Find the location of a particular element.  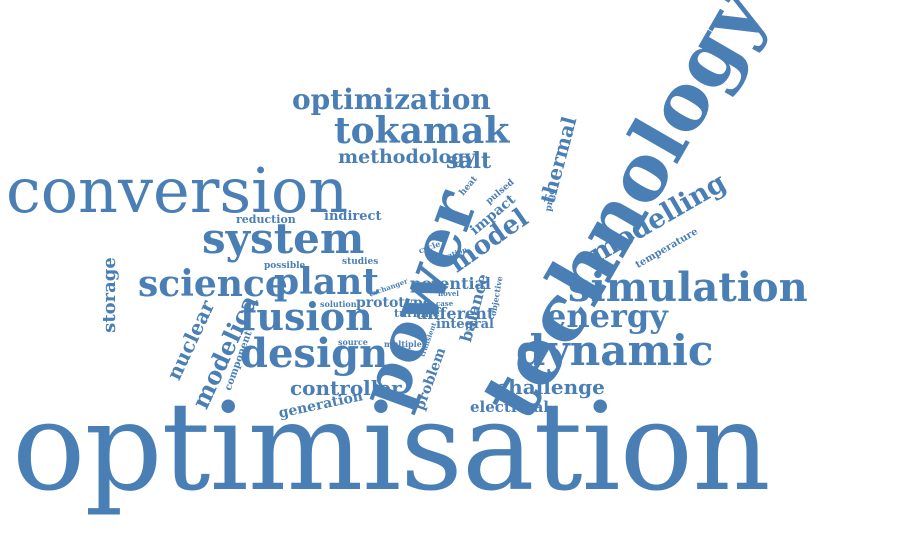

word-electrical: studies is located at coordinates (360, 262).